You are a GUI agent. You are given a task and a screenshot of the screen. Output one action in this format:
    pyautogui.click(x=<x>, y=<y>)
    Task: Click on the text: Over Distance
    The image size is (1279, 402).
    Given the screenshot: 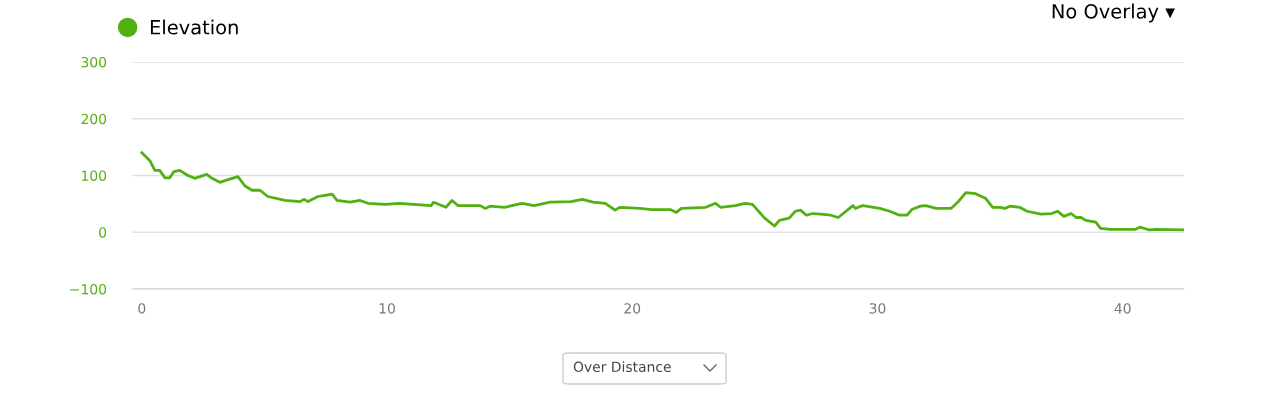 What is the action you would take?
    pyautogui.click(x=622, y=367)
    